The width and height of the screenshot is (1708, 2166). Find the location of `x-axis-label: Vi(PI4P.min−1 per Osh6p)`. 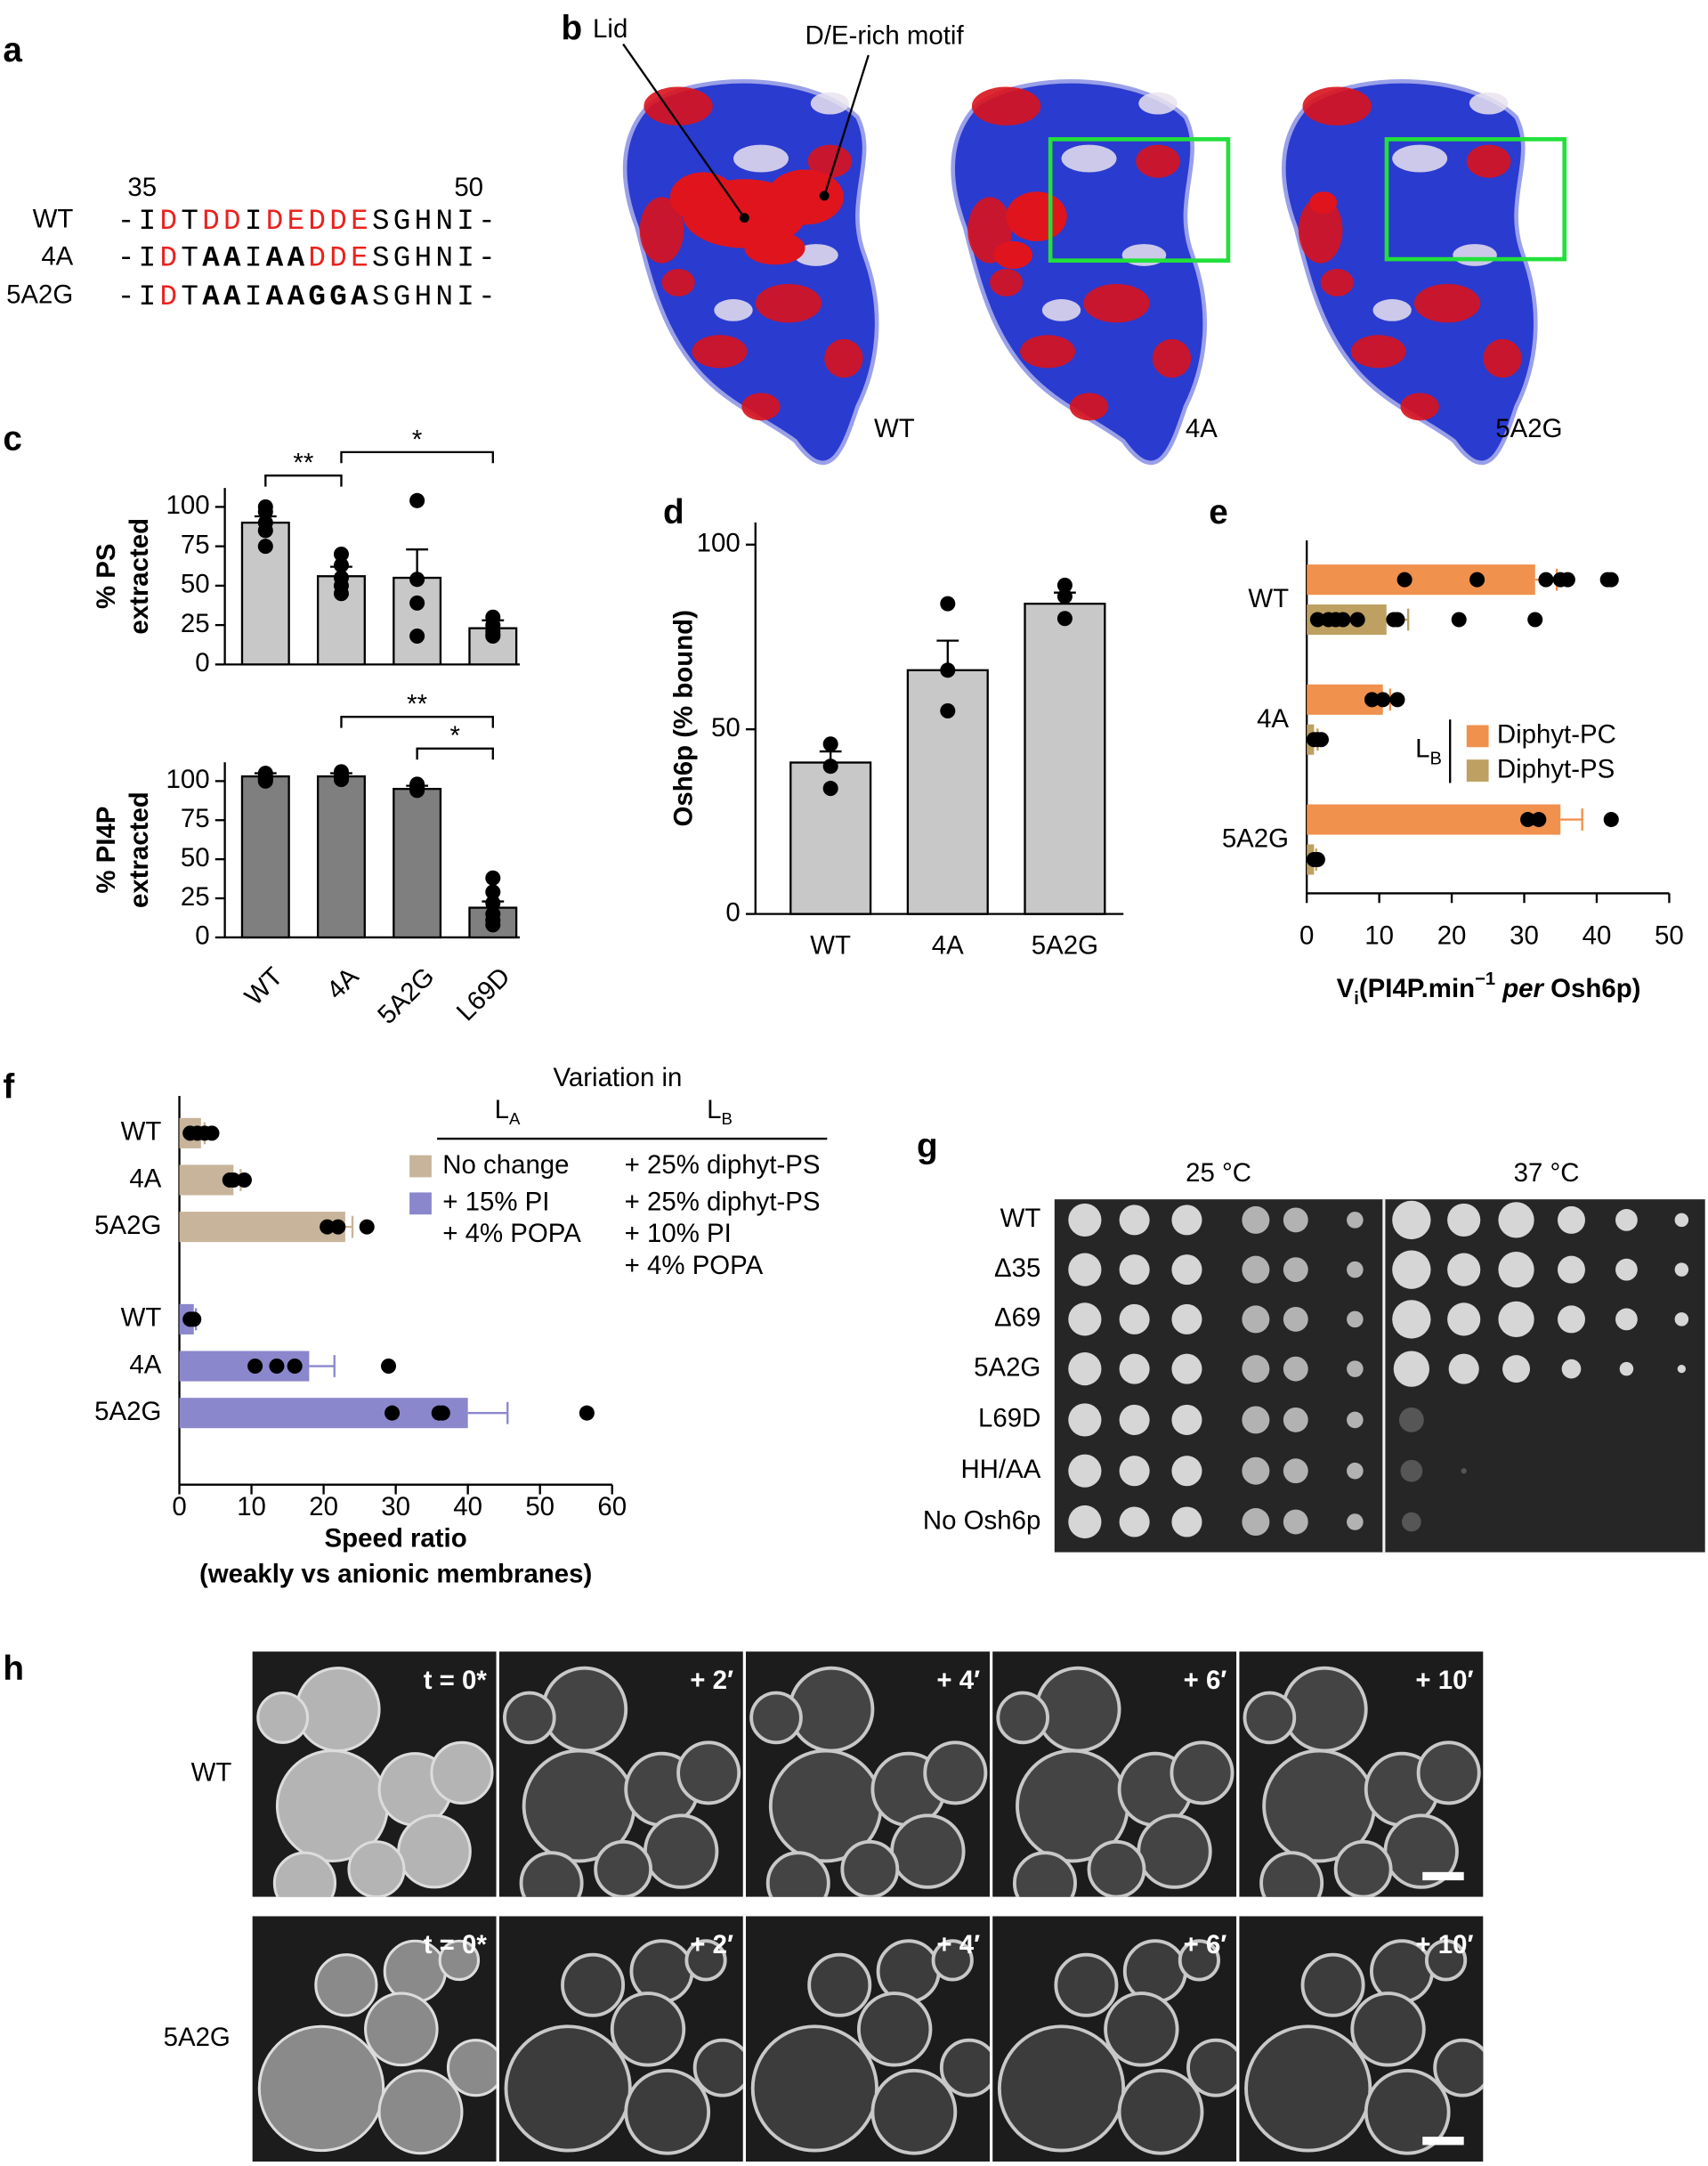

x-axis-label: Vi(PI4P.min−1 per Osh6p) is located at coordinates (1489, 989).